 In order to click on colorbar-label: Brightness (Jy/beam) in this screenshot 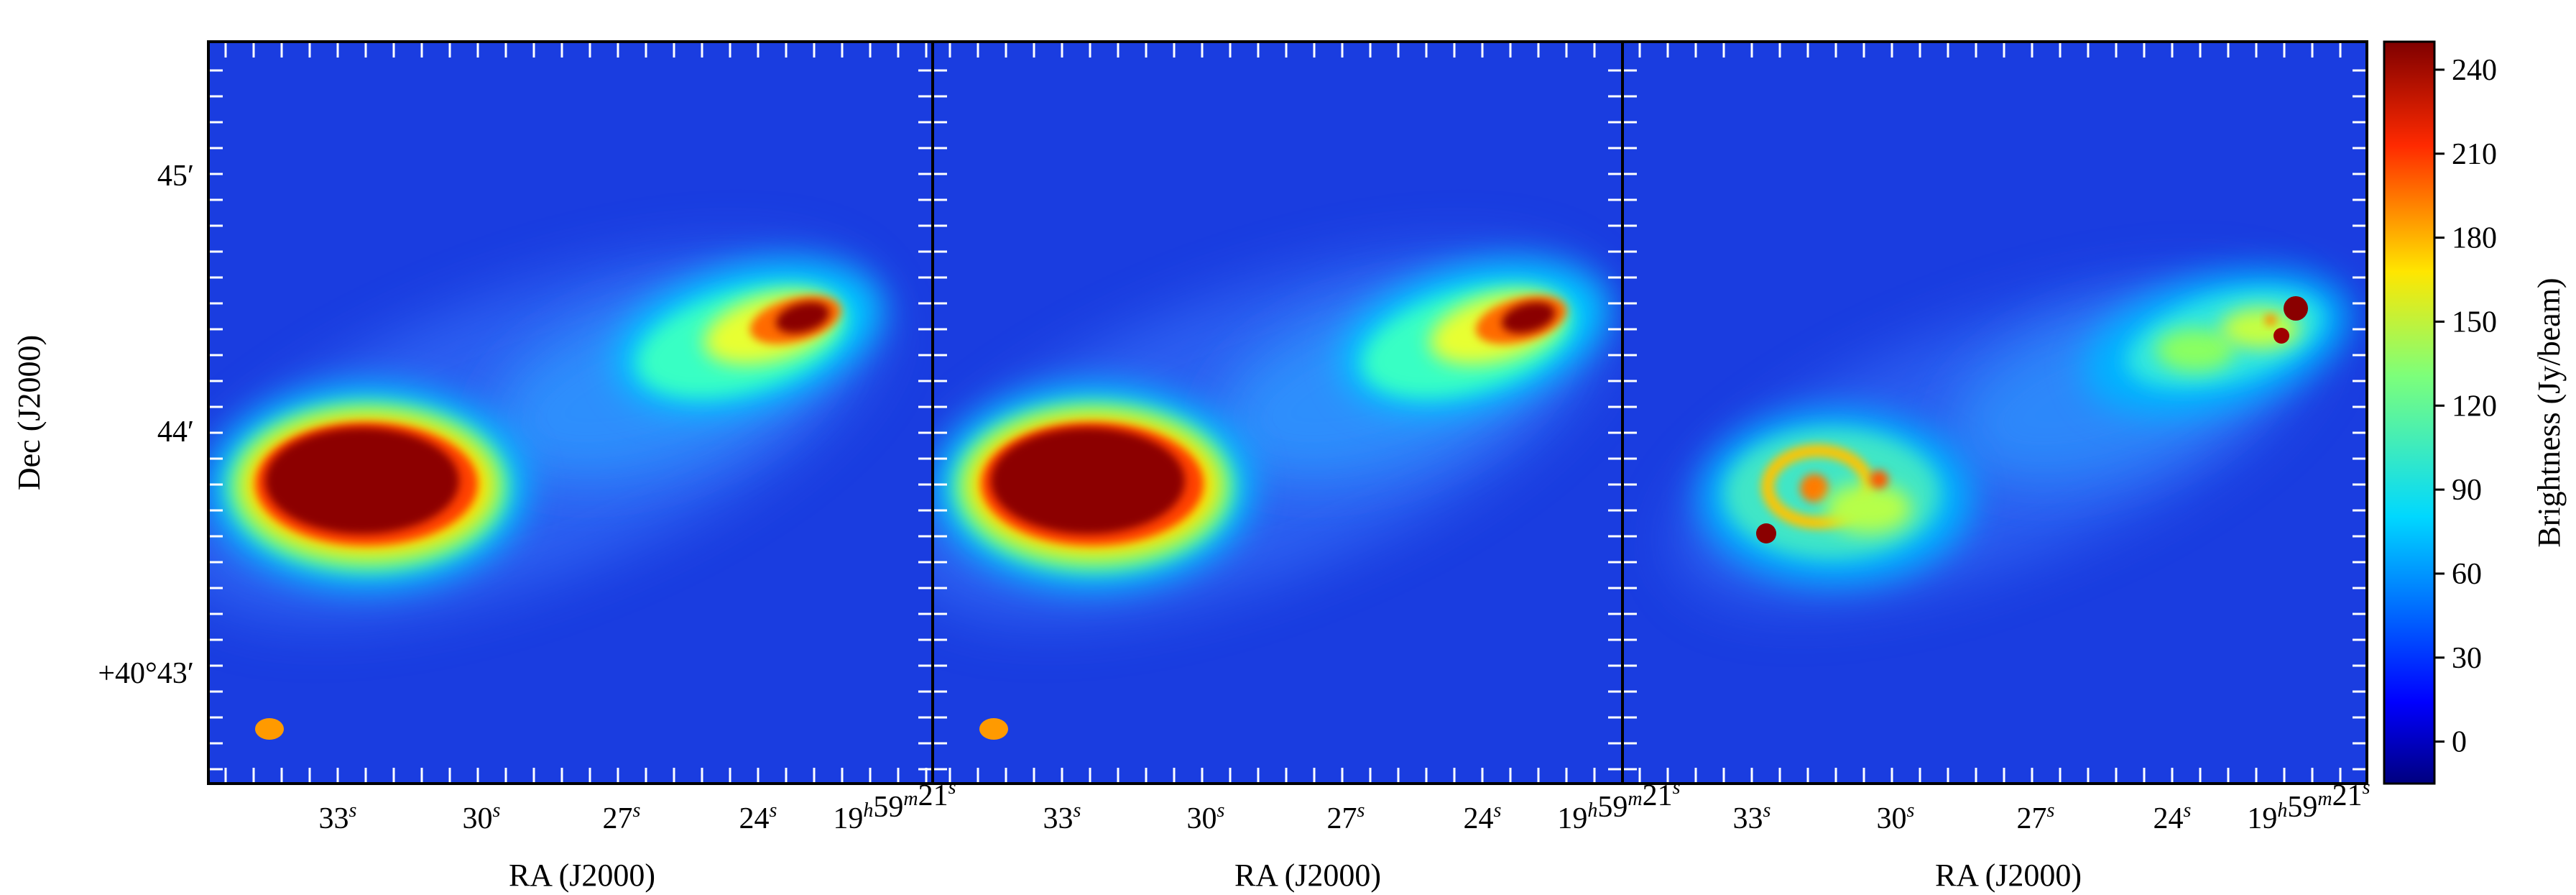, I will do `click(2549, 412)`.